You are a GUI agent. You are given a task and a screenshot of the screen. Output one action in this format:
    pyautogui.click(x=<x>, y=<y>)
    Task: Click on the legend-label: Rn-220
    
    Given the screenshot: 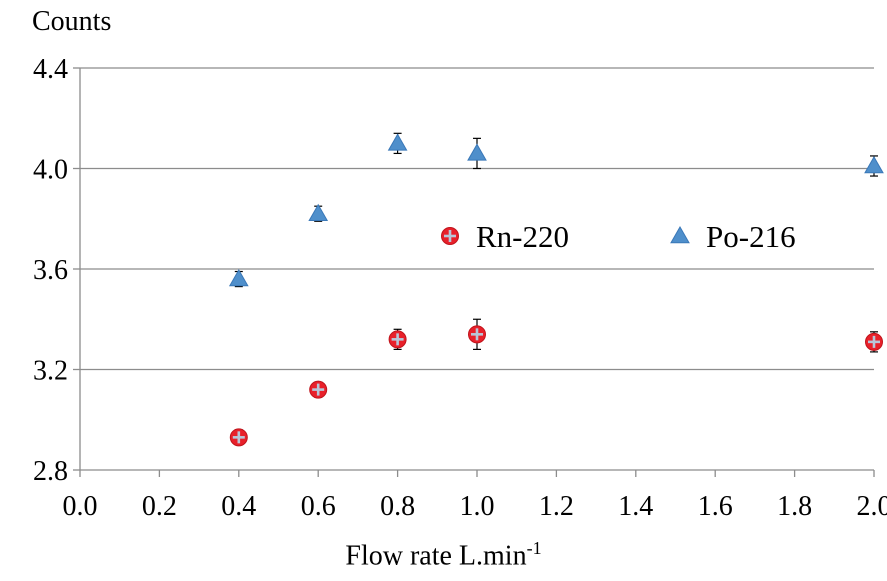 What is the action you would take?
    pyautogui.click(x=522, y=236)
    